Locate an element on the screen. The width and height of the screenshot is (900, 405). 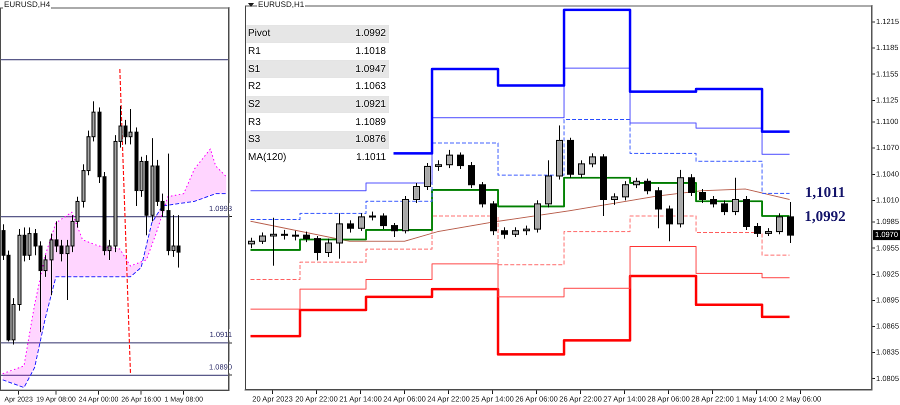
annotation: R3 is located at coordinates (254, 123).